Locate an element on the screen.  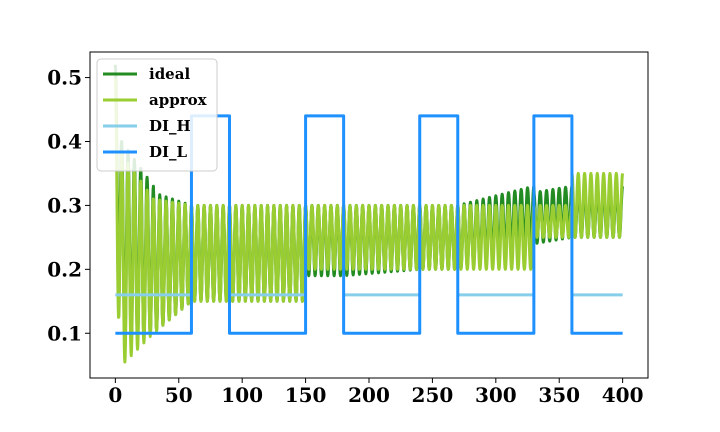
legend-box is located at coordinates (157, 115).